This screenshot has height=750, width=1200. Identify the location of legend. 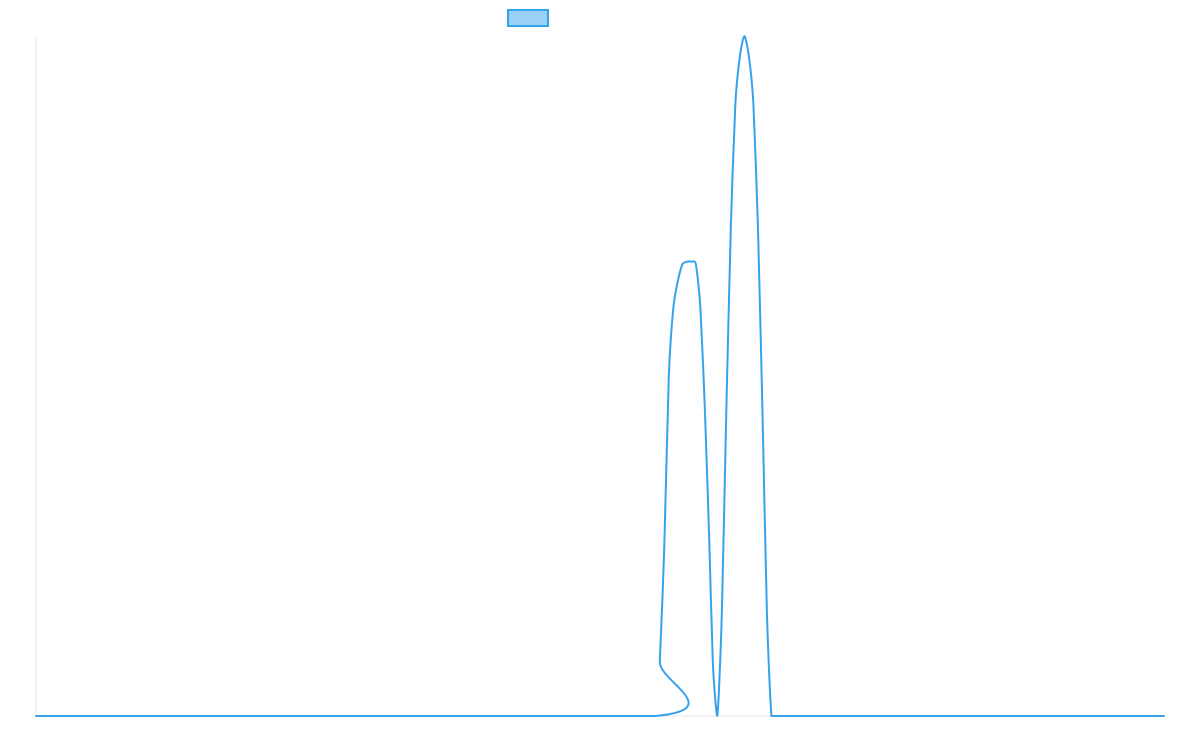
(528, 18).